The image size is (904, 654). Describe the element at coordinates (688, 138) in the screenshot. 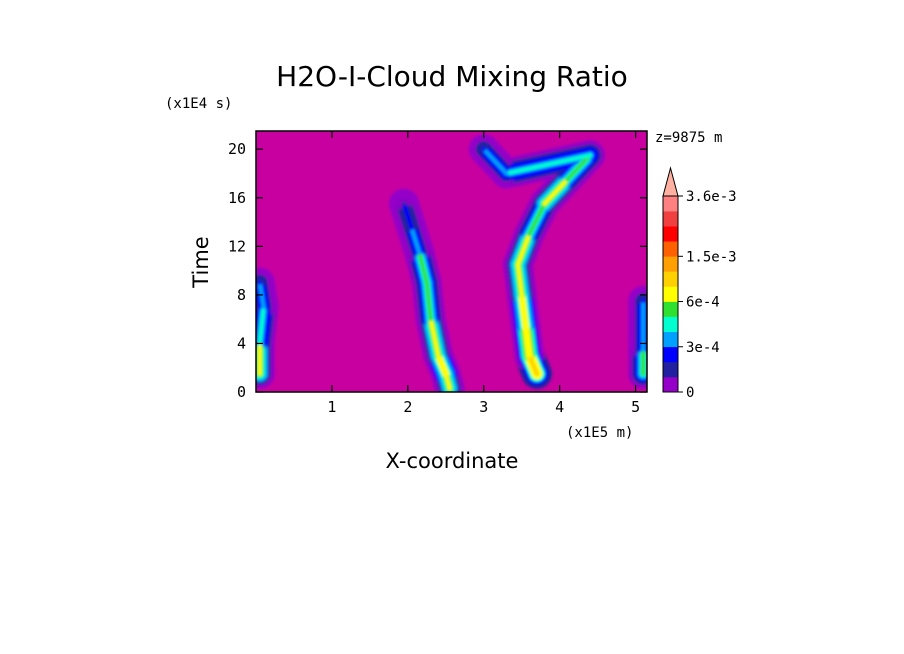

I see `level-annotation: z=9875 m` at that location.